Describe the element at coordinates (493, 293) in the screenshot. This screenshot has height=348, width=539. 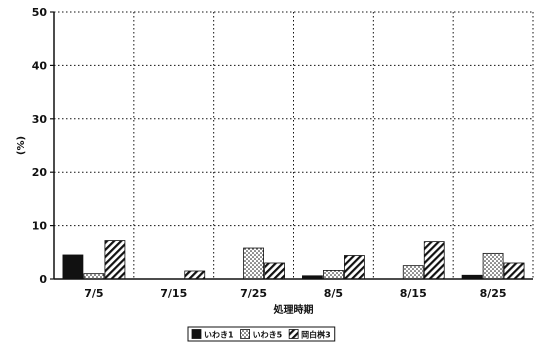
I see `x-tick-label: 8/25` at that location.